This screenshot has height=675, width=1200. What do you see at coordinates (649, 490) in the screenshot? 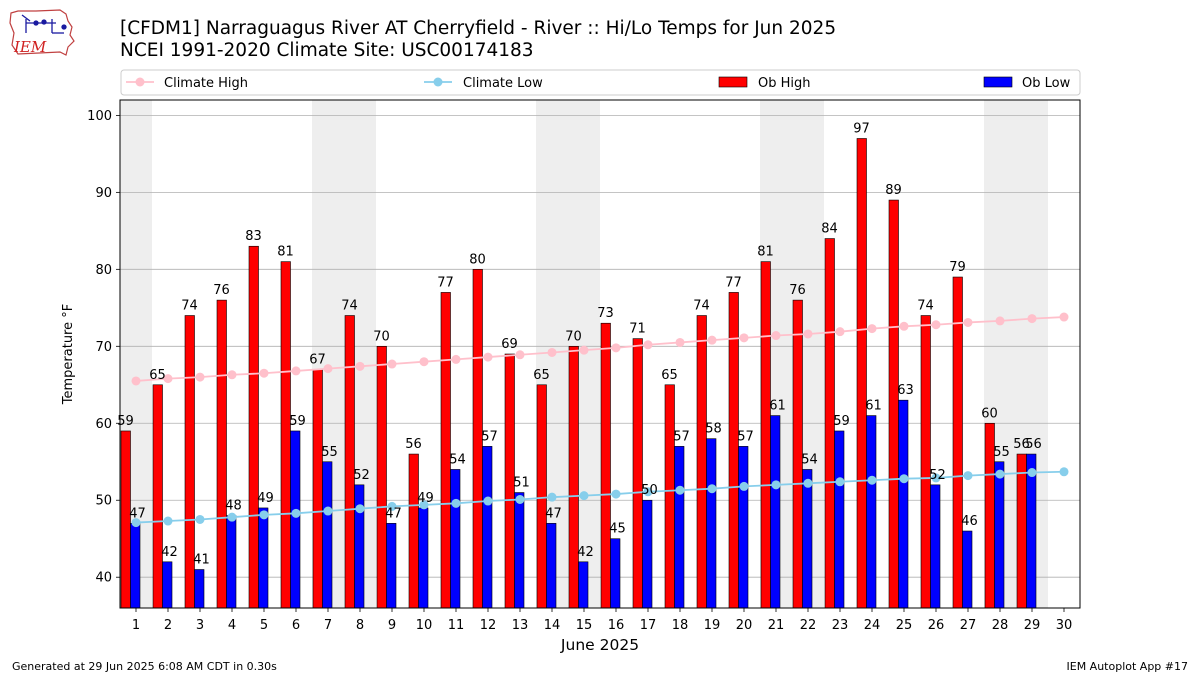
I see `ob-low-label: 50` at bounding box center [649, 490].